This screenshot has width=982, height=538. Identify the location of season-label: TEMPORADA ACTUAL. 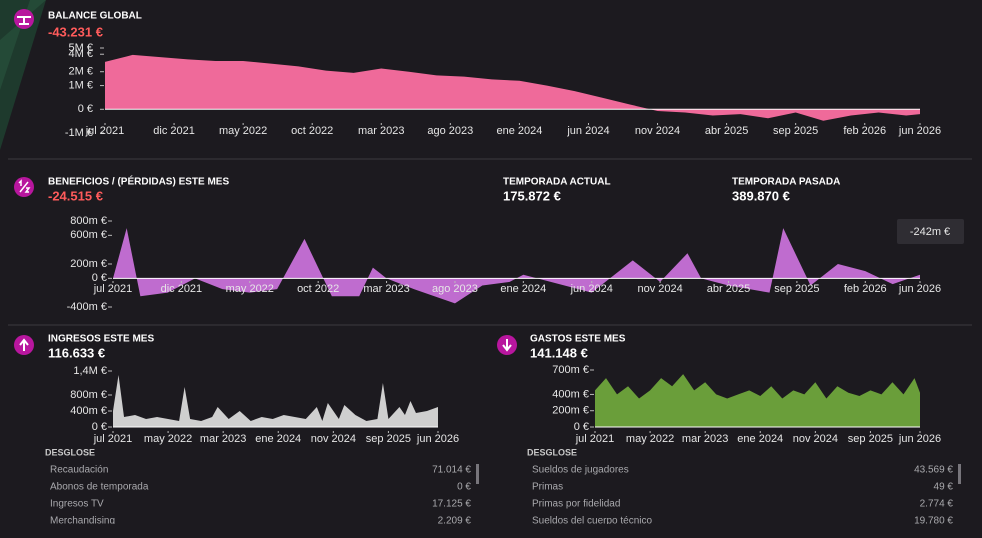
(557, 182).